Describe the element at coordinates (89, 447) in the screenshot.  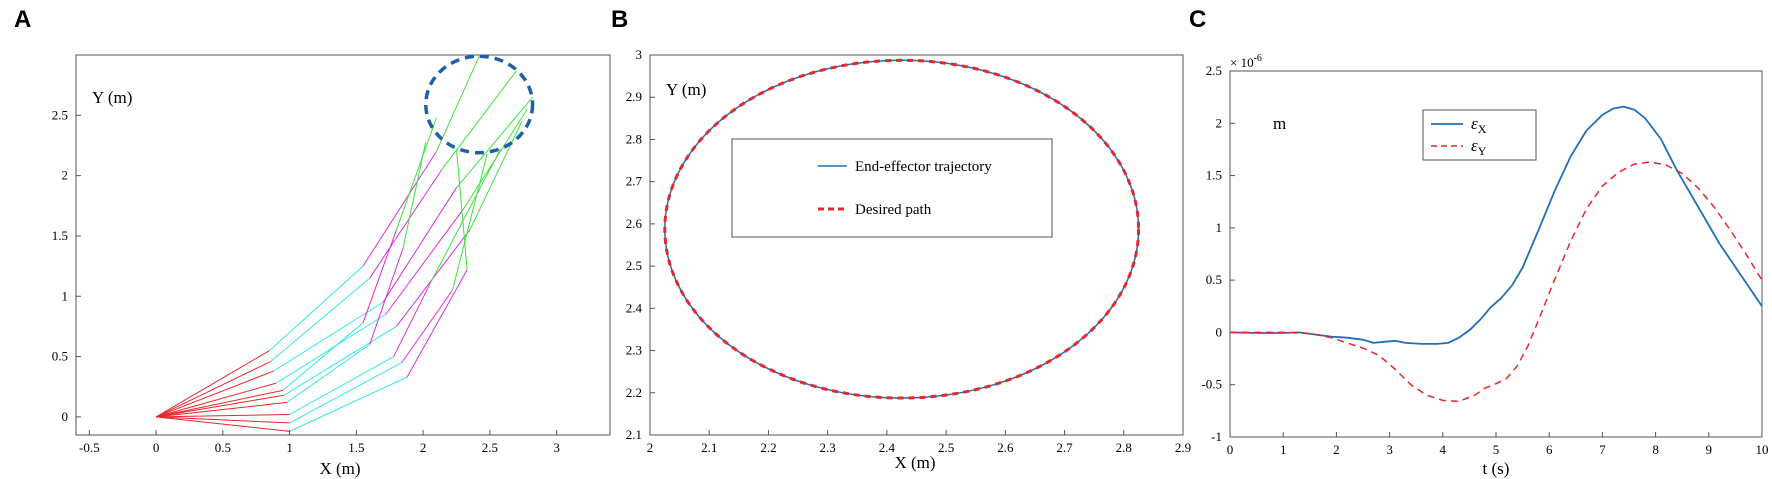
I see `panel-a-xtick-label: -0.5` at that location.